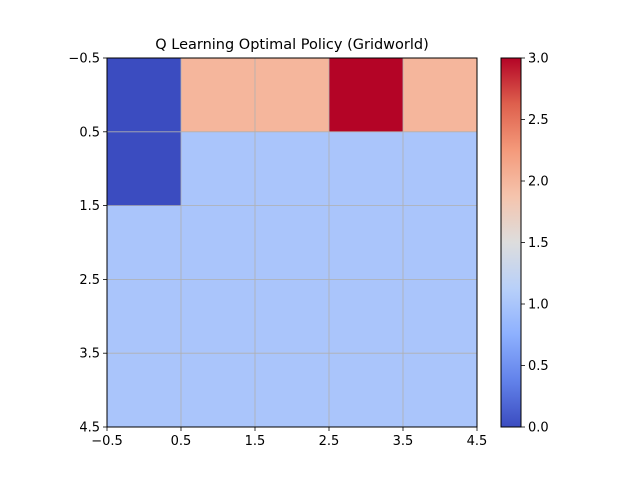 This screenshot has width=640, height=480. What do you see at coordinates (292, 168) in the screenshot?
I see `heatmap-cell-r1-c2` at bounding box center [292, 168].